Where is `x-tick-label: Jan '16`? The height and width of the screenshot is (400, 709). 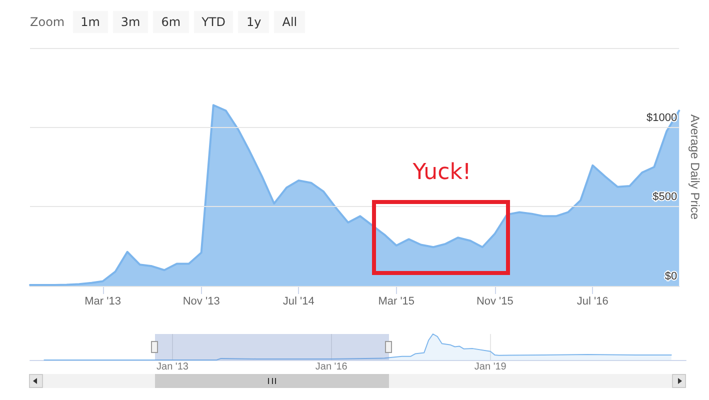 x-tick-label: Jan '16 is located at coordinates (331, 367).